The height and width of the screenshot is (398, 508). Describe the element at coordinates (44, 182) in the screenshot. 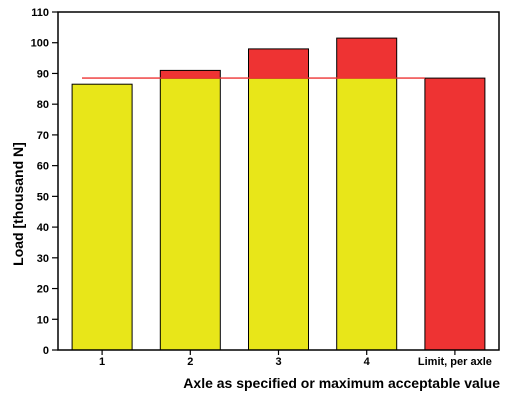

I see `y-axis-ticks: 0 10 20 30 40 50 60 70 80 90 100 110` at that location.